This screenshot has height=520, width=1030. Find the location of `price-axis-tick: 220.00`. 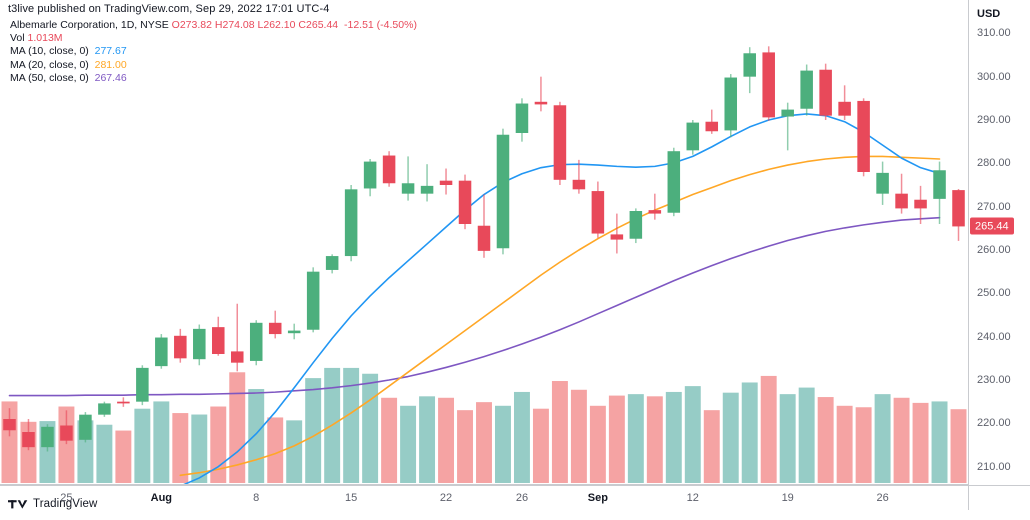

price-axis-tick: 220.00 is located at coordinates (994, 423).